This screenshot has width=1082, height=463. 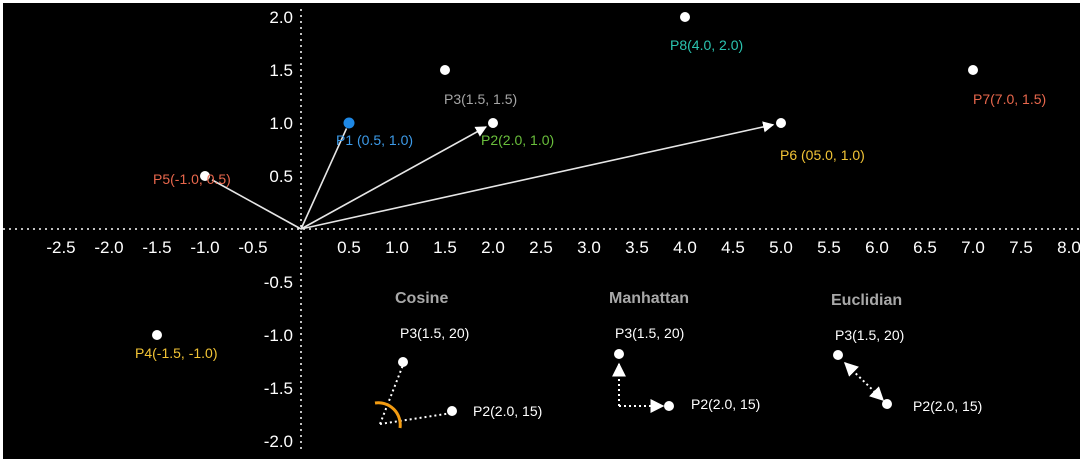 What do you see at coordinates (403, 362) in the screenshot?
I see `cosine-point-a` at bounding box center [403, 362].